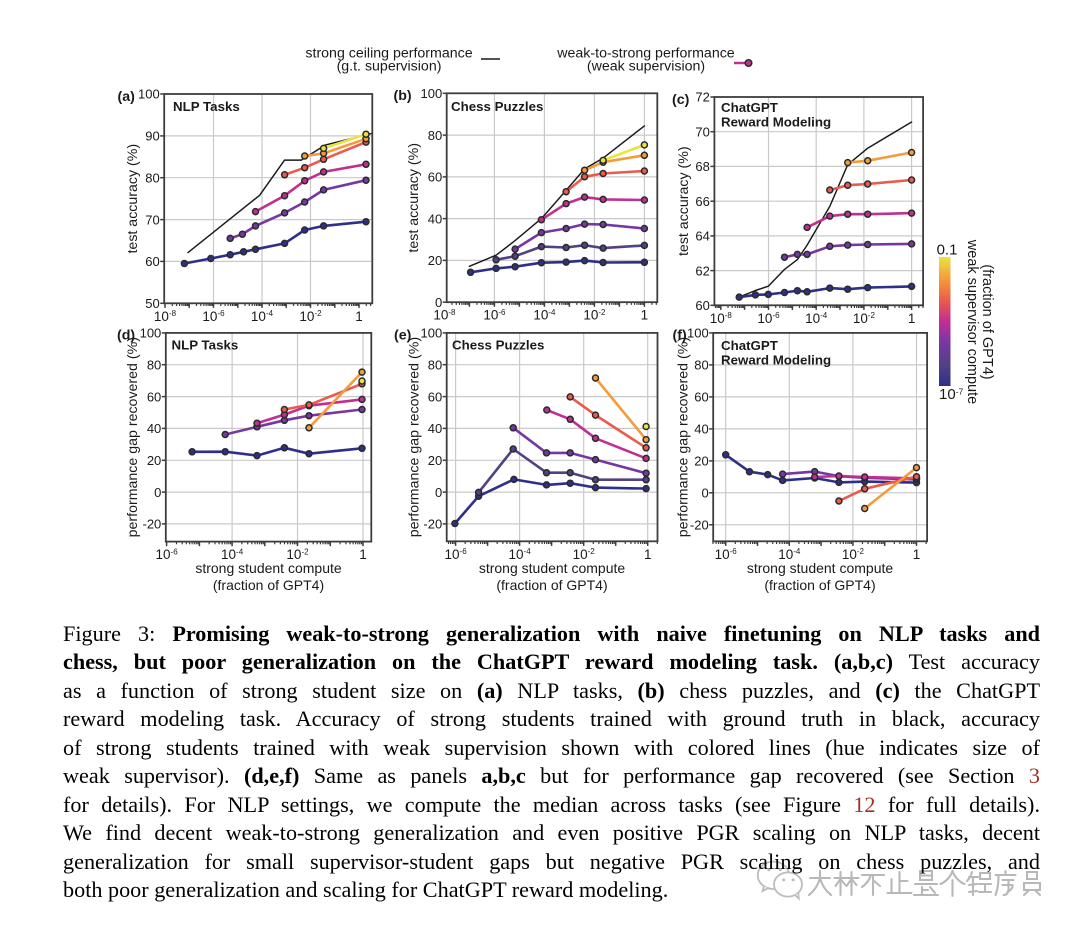 The width and height of the screenshot is (1080, 928). I want to click on svg-text: 68, so click(702, 166).